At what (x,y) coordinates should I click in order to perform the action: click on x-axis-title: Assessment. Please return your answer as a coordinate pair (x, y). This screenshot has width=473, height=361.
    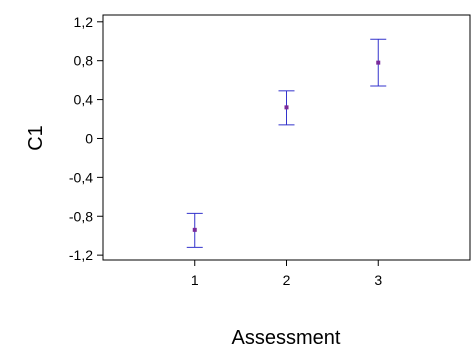
    Looking at the image, I should click on (286, 338).